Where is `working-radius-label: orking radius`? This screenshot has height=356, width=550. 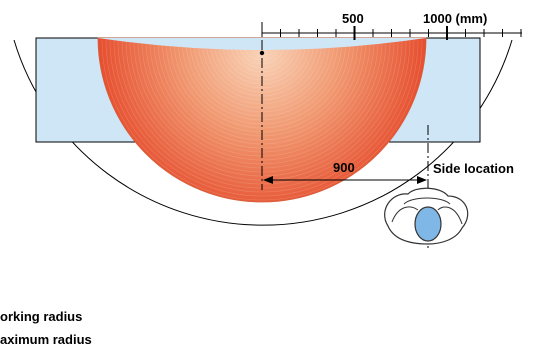
working-radius-label: orking radius is located at coordinates (41, 316).